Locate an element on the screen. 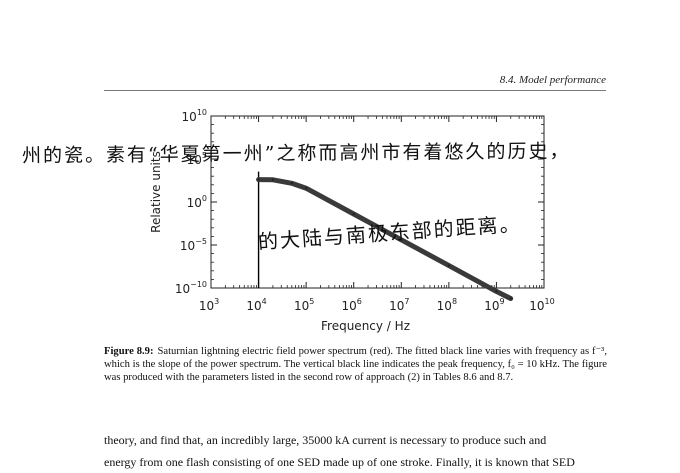  x-axis-title: Frequency / Hz is located at coordinates (365, 326).